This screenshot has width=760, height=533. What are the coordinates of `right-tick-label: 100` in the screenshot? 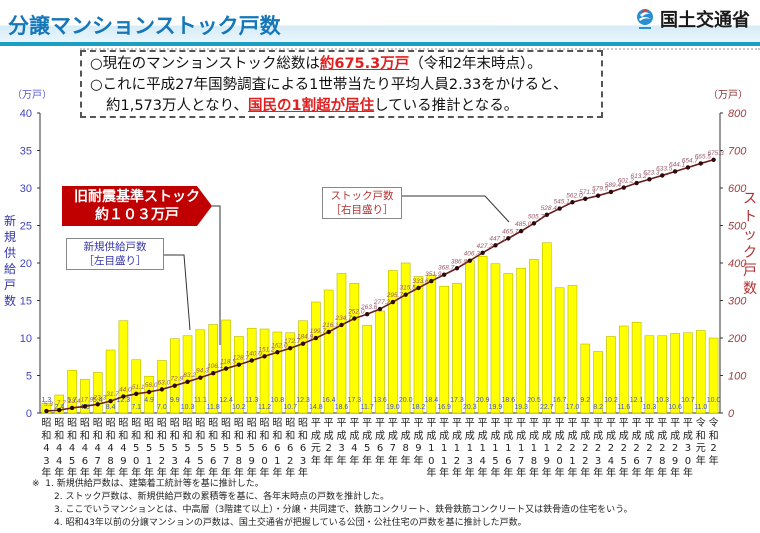 It's located at (737, 377).